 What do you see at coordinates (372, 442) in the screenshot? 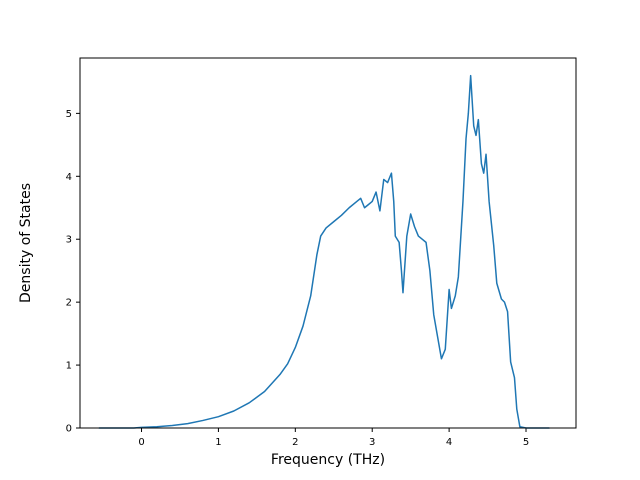
I see `x-tick-label: 3` at bounding box center [372, 442].